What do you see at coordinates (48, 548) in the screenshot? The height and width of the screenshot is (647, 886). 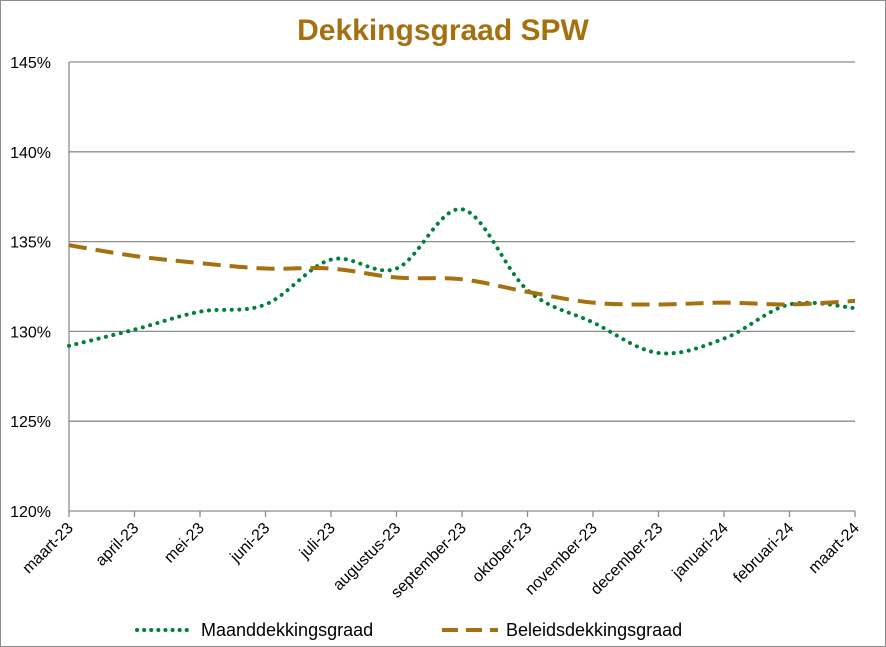 I see `x-tick-label: maart-23` at bounding box center [48, 548].